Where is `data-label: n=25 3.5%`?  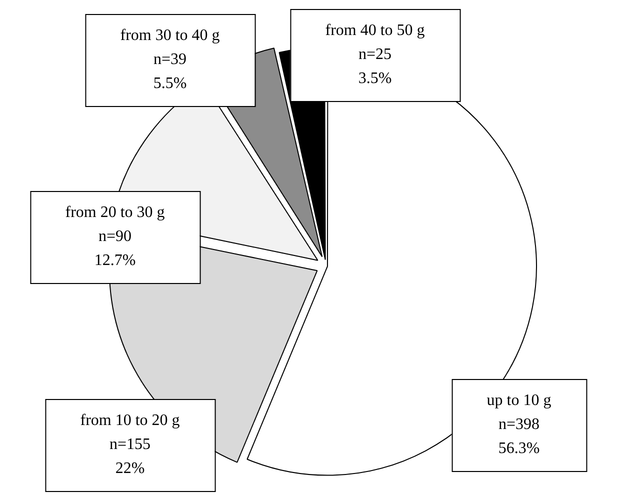
data-label: n=25 3.5% is located at coordinates (375, 67).